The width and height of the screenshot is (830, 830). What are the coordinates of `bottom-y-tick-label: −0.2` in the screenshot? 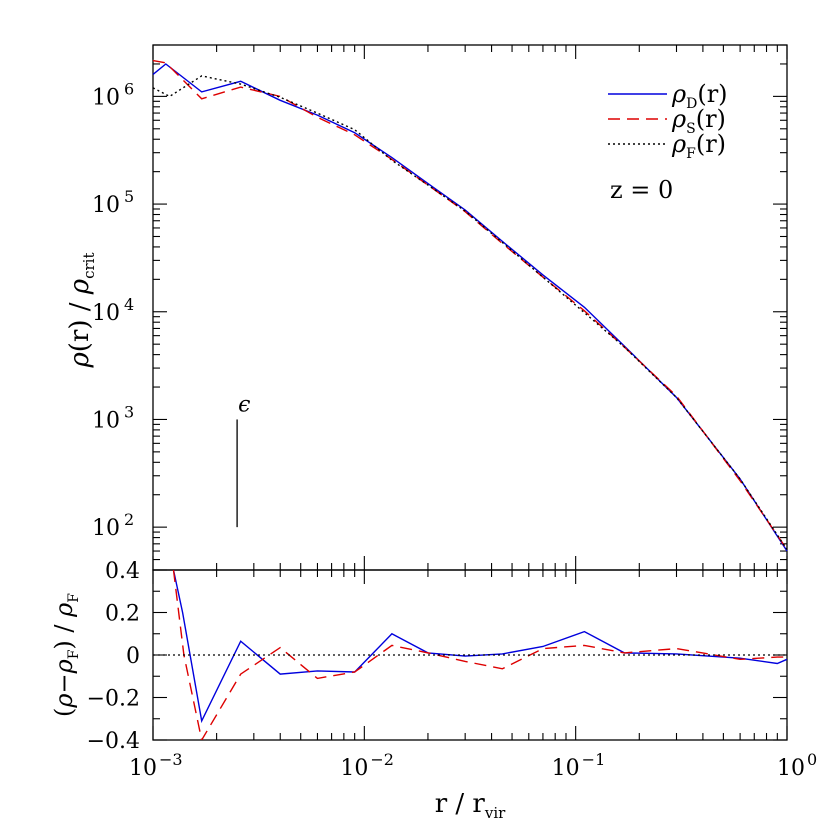 It's located at (113, 699).